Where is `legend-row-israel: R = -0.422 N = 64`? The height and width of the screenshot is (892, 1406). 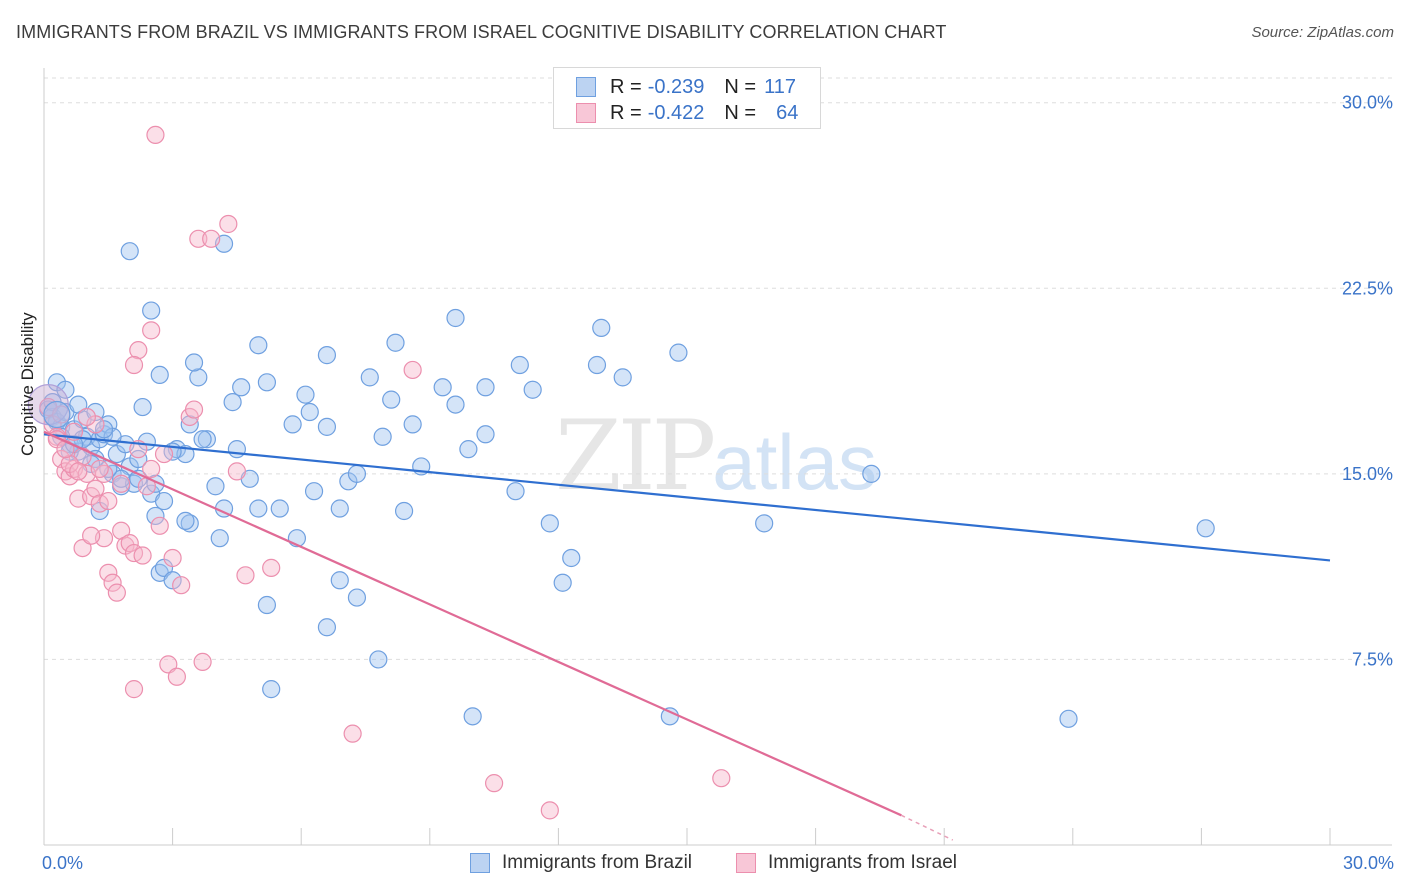 legend-row-israel: R = -0.422 N = 64 is located at coordinates (687, 113).